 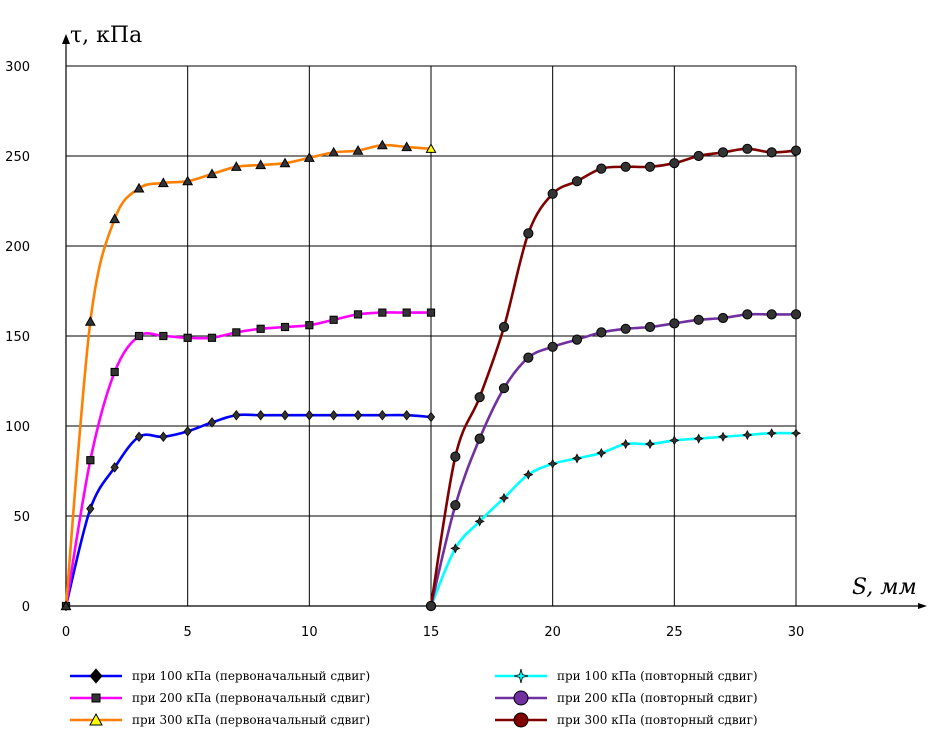 What do you see at coordinates (884, 587) in the screenshot?
I see `x-axis-label: S, мм` at bounding box center [884, 587].